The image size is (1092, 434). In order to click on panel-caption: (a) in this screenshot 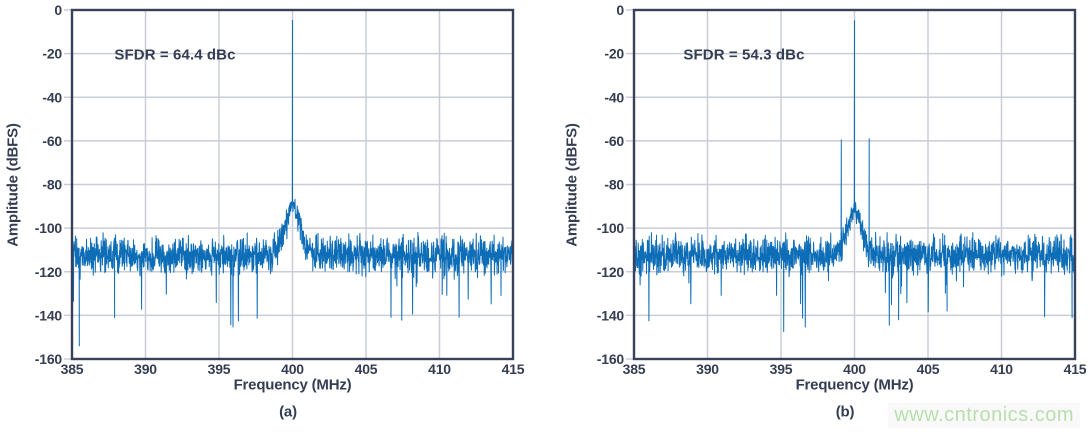, I will do `click(288, 412)`.